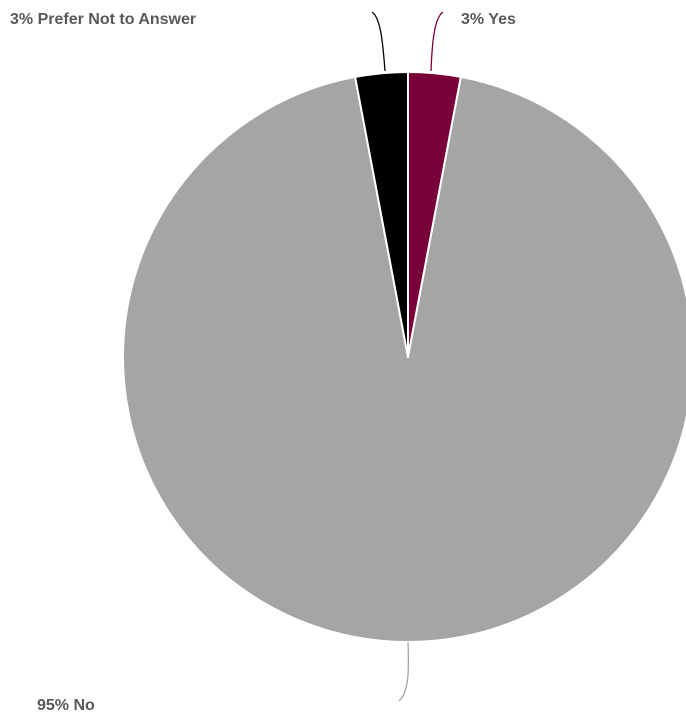 The image size is (686, 717). I want to click on leader-line-yes, so click(437, 41).